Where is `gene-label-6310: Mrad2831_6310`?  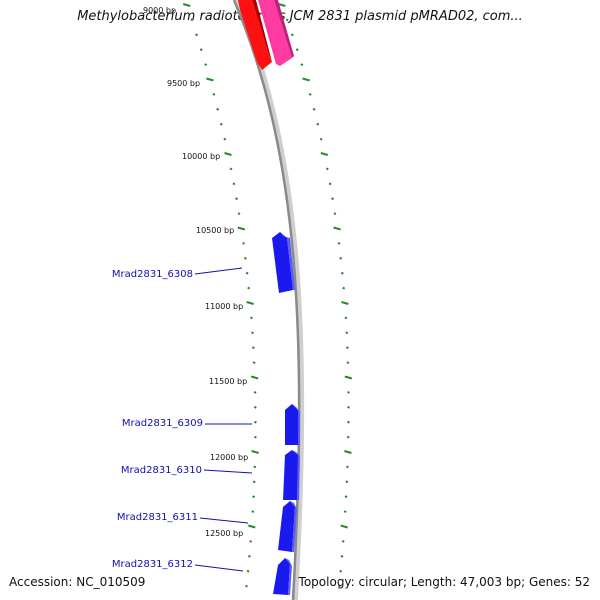 gene-label-6310: Mrad2831_6310 is located at coordinates (161, 470).